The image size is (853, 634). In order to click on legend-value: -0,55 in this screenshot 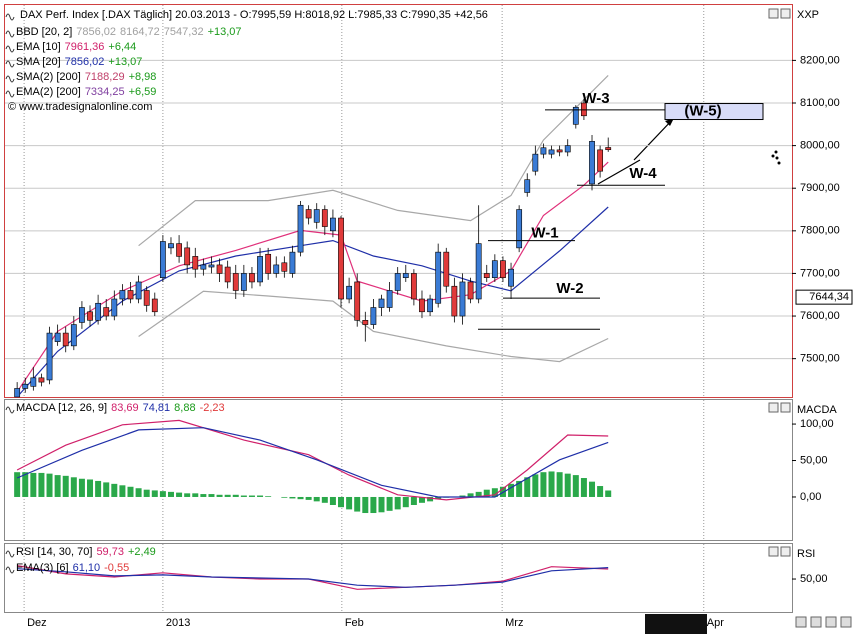, I will do `click(116, 568)`.